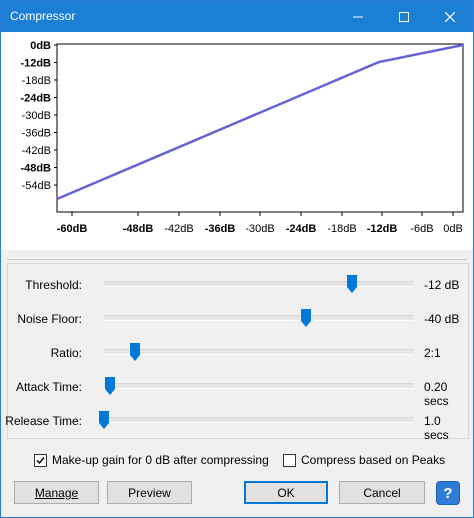 This screenshot has height=518, width=474. Describe the element at coordinates (53, 285) in the screenshot. I see `threshold-label: Threshold:` at that location.